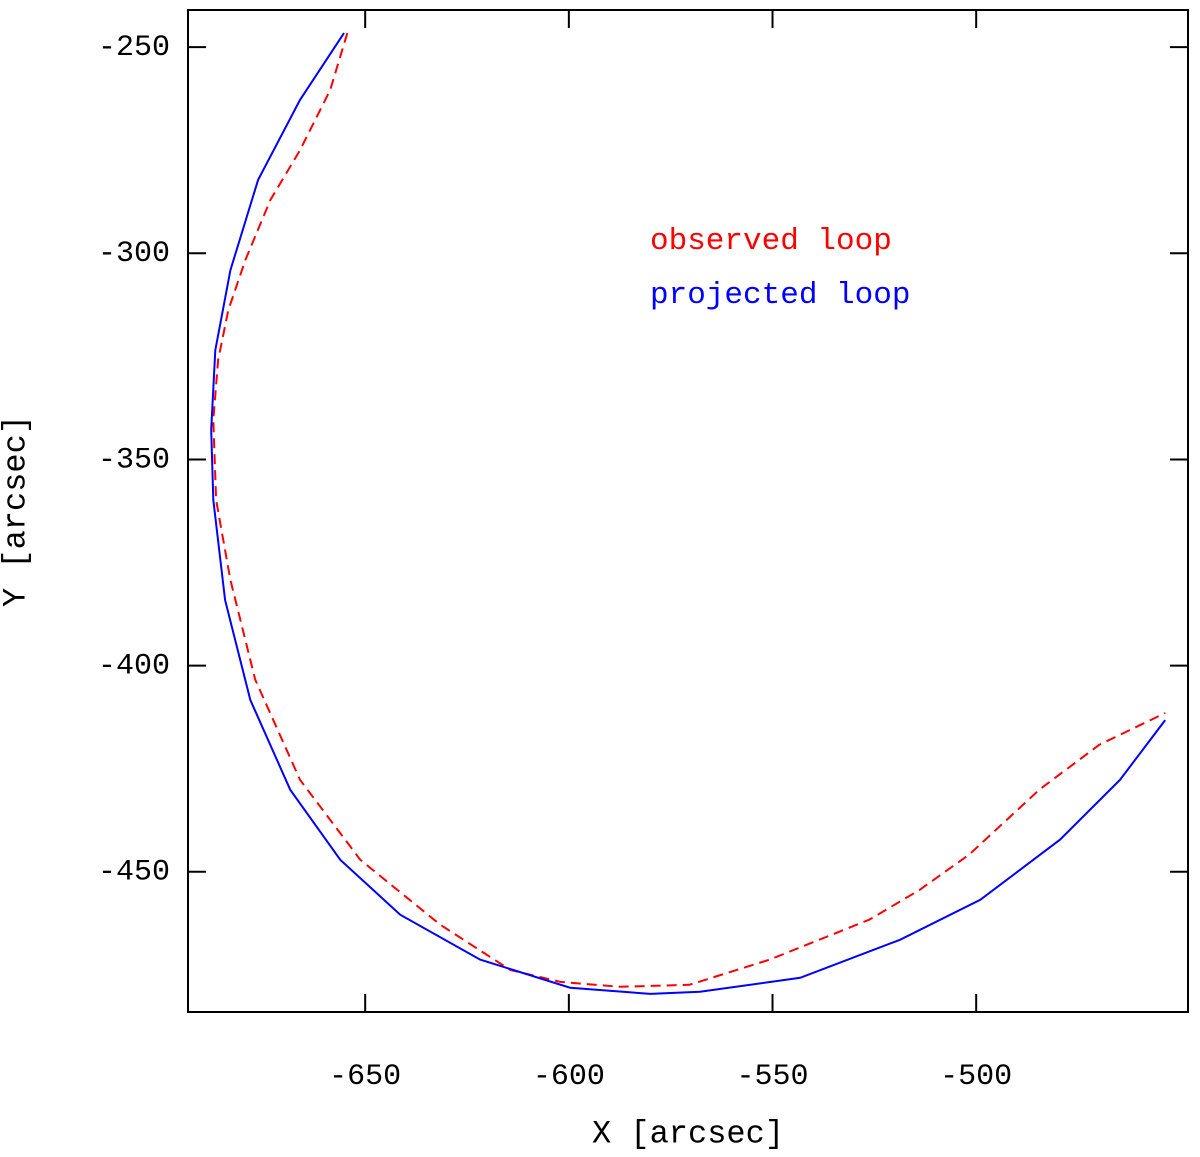  Describe the element at coordinates (134, 667) in the screenshot. I see `y-tick-label: -400` at that location.